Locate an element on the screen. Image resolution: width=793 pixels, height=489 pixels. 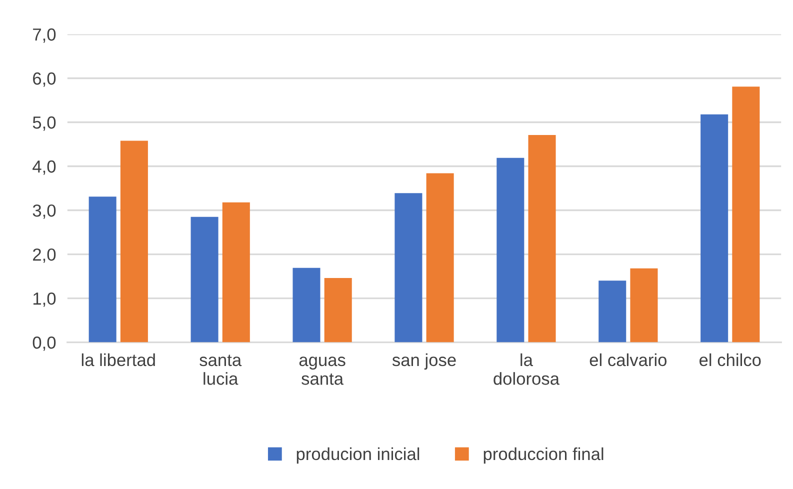
y-tick-label: 6,0 is located at coordinates (44, 79).